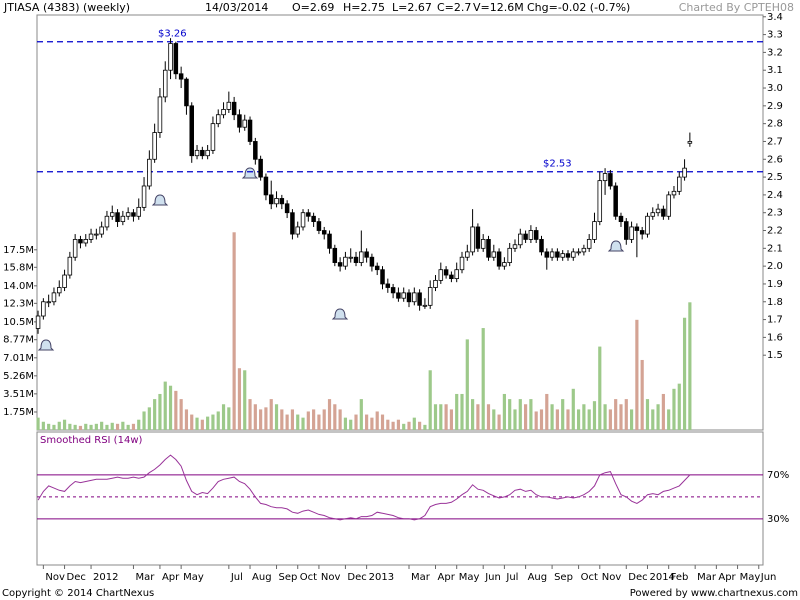  What do you see at coordinates (775, 106) in the screenshot?
I see `y-tick-label: 2.9` at bounding box center [775, 106].